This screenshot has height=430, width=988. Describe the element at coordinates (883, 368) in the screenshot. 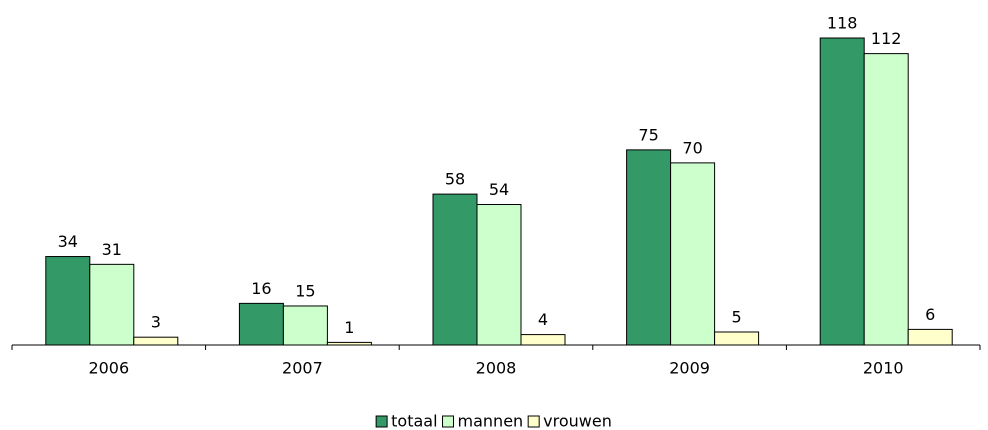

I see `x-tick-label: 2010` at that location.